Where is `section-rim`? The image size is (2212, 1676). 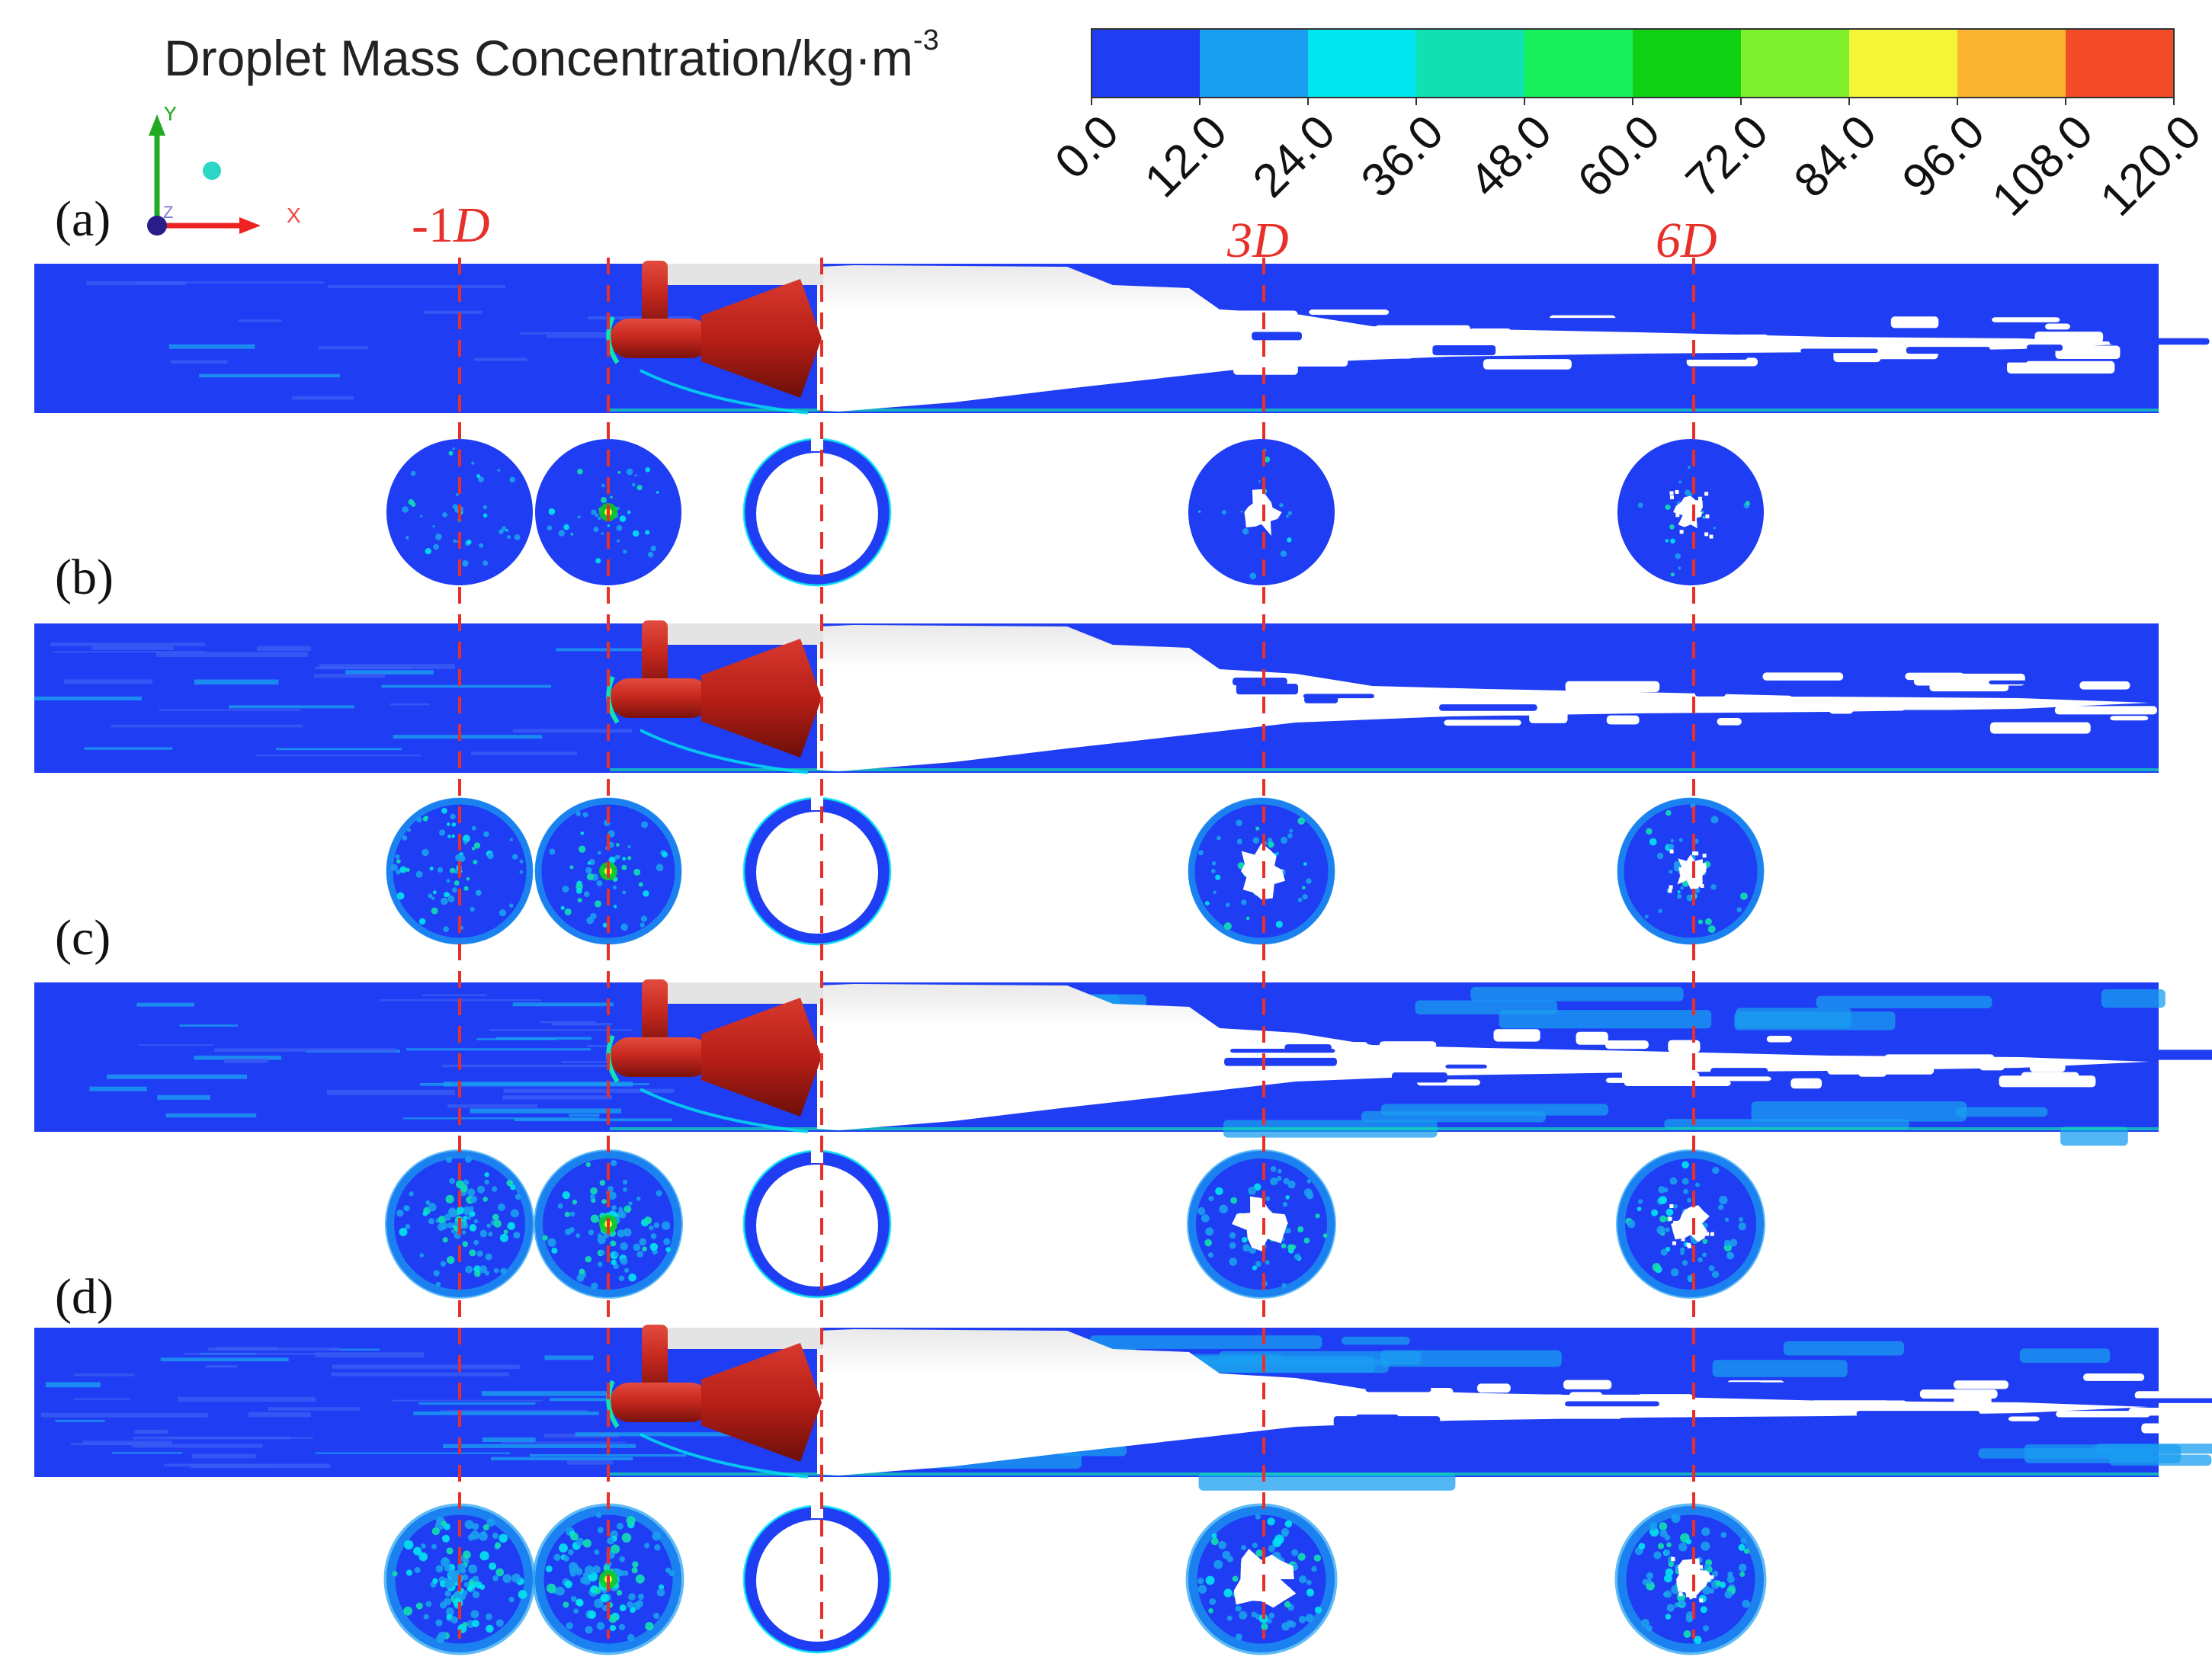 section-rim is located at coordinates (1690, 1579).